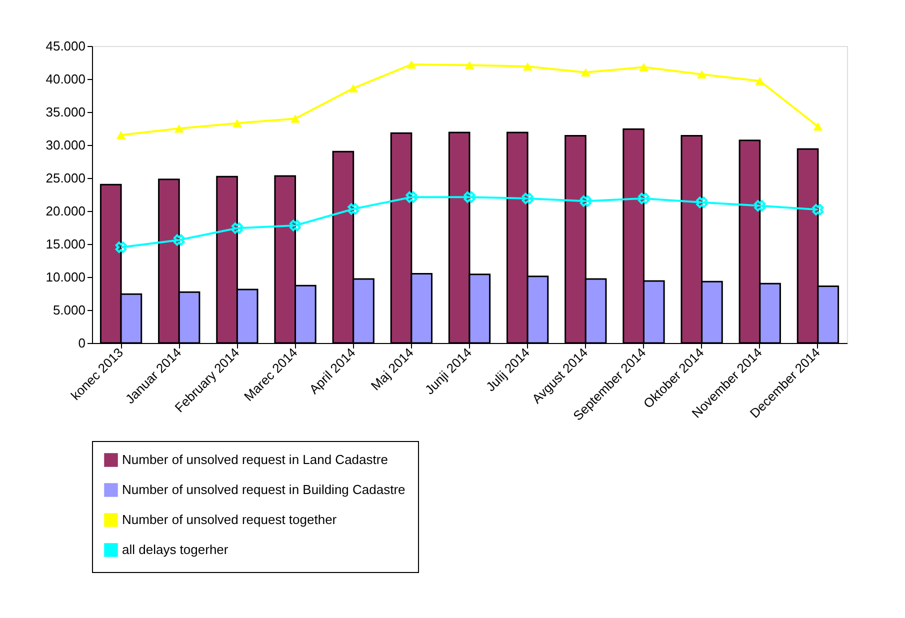  I want to click on y-tick-label: 0, so click(82, 343).